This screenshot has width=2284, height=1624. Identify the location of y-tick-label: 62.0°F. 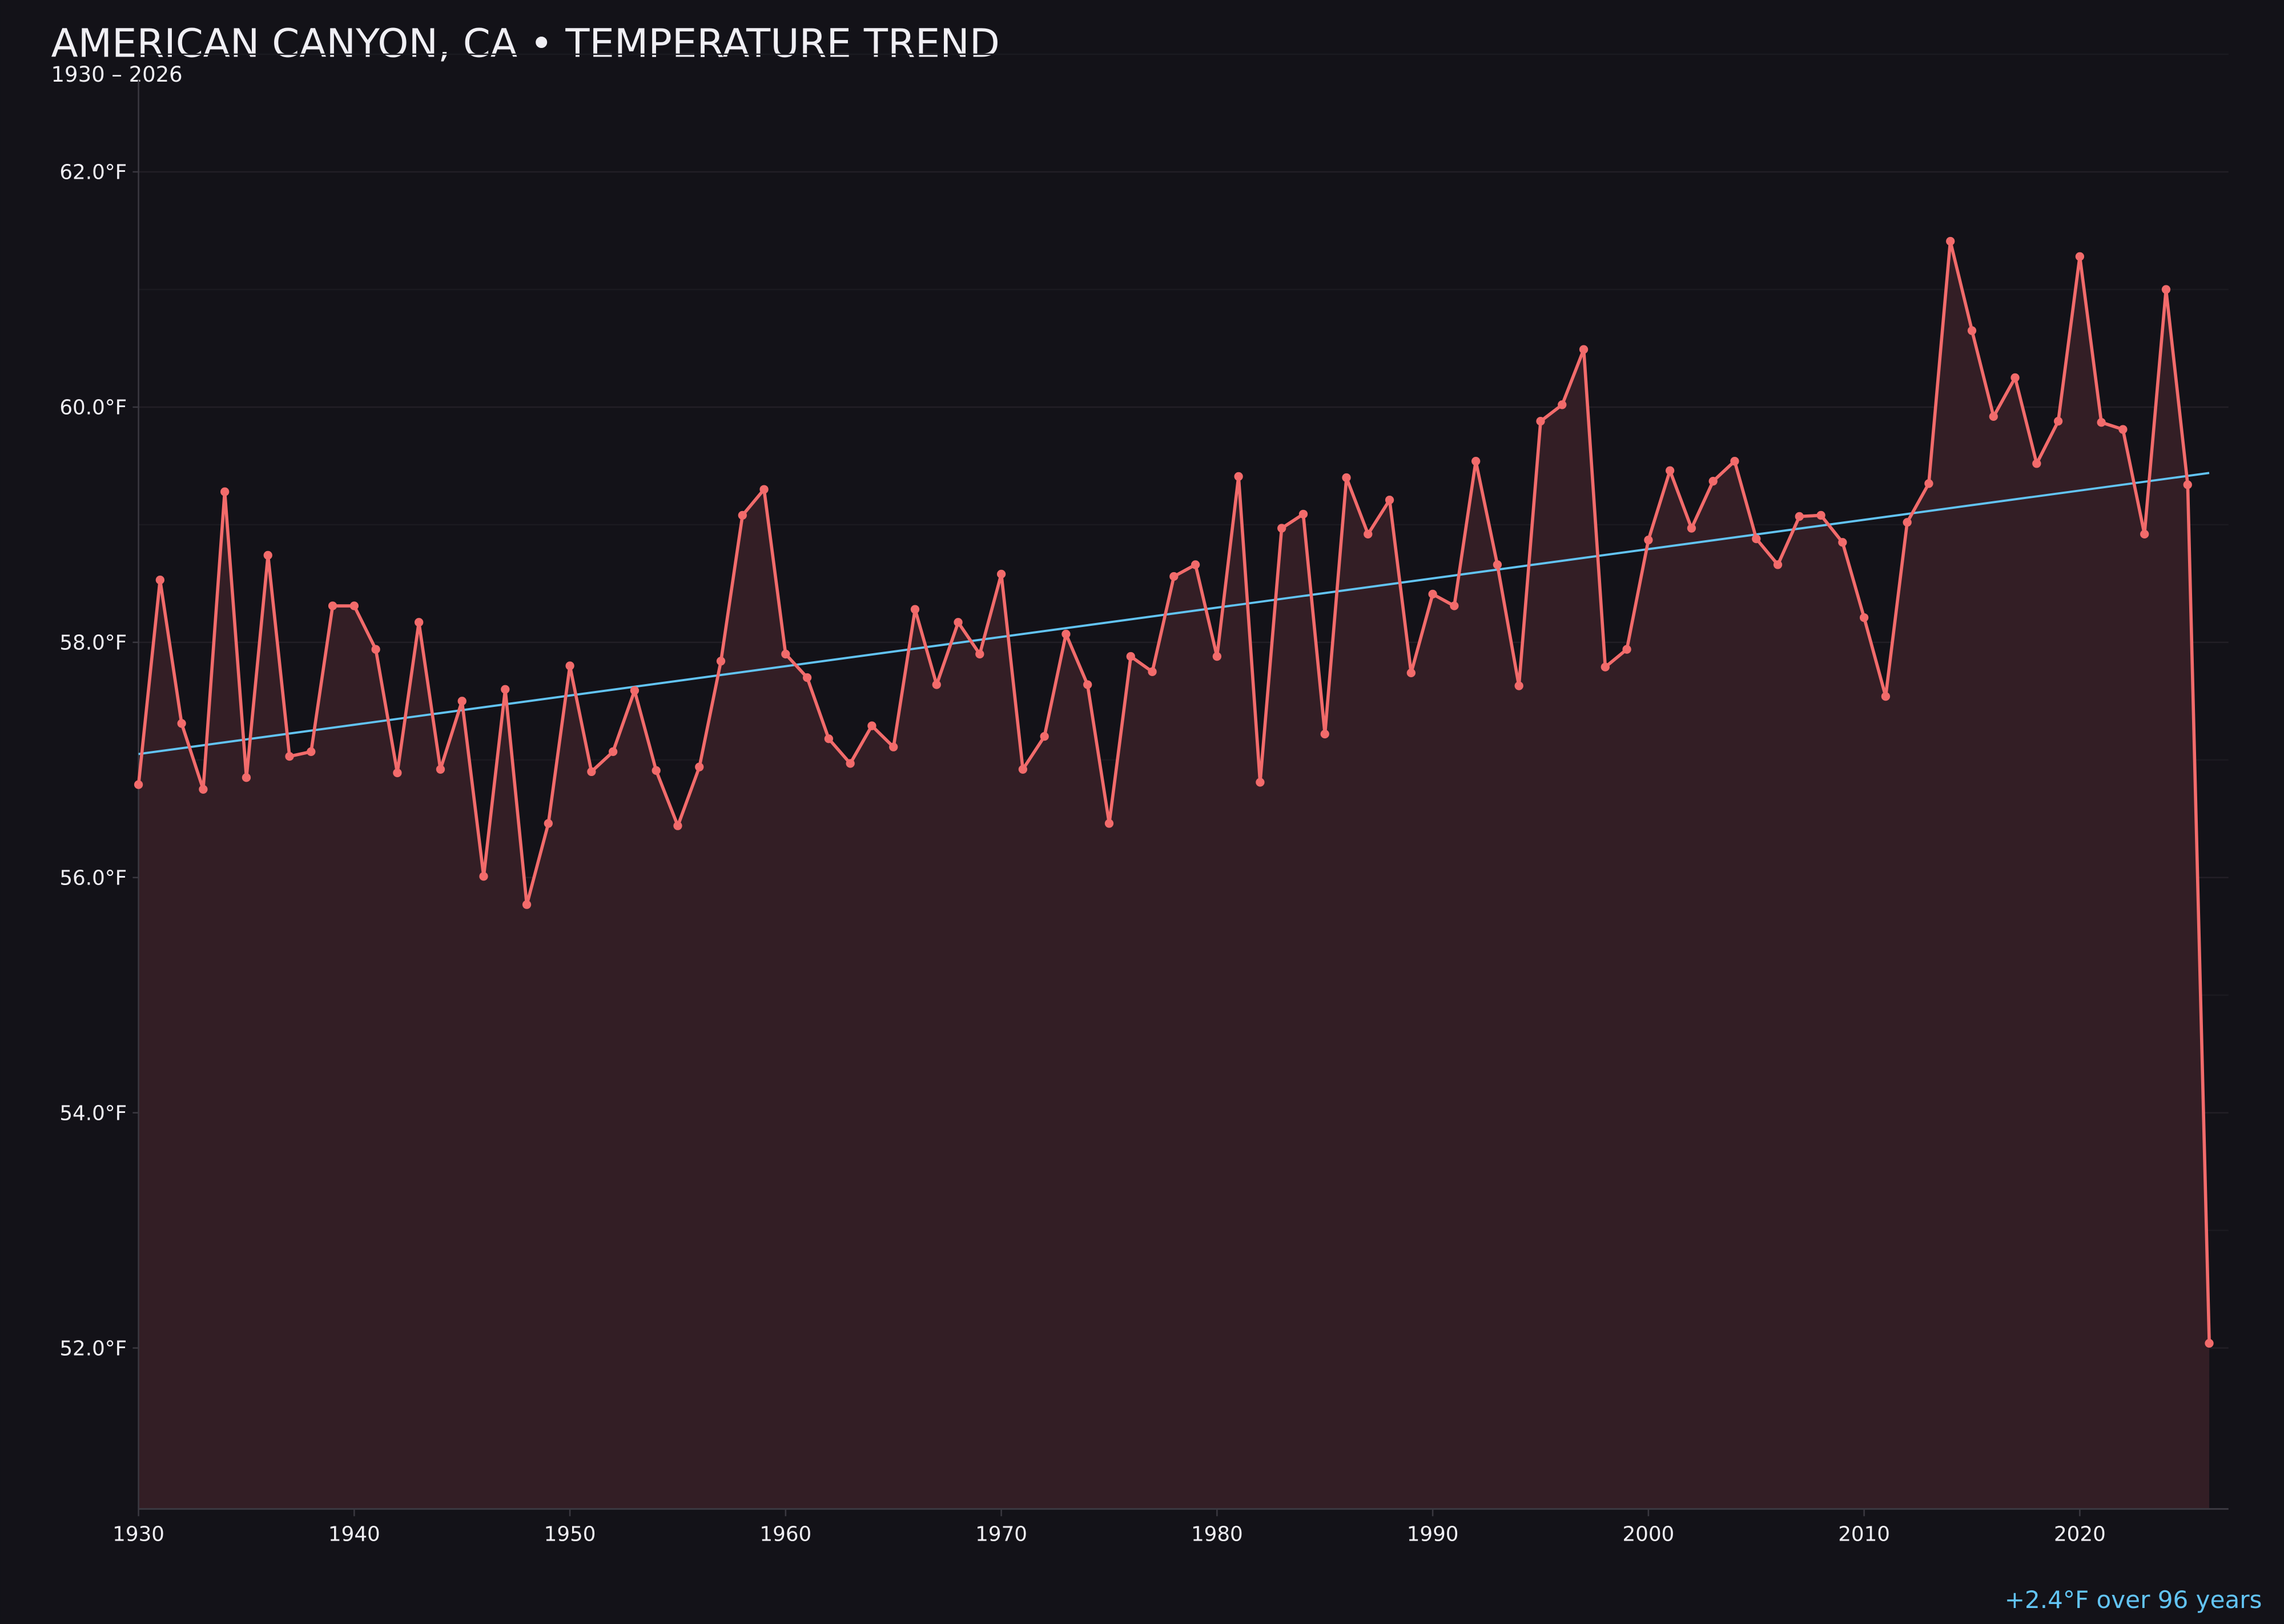
(93, 172).